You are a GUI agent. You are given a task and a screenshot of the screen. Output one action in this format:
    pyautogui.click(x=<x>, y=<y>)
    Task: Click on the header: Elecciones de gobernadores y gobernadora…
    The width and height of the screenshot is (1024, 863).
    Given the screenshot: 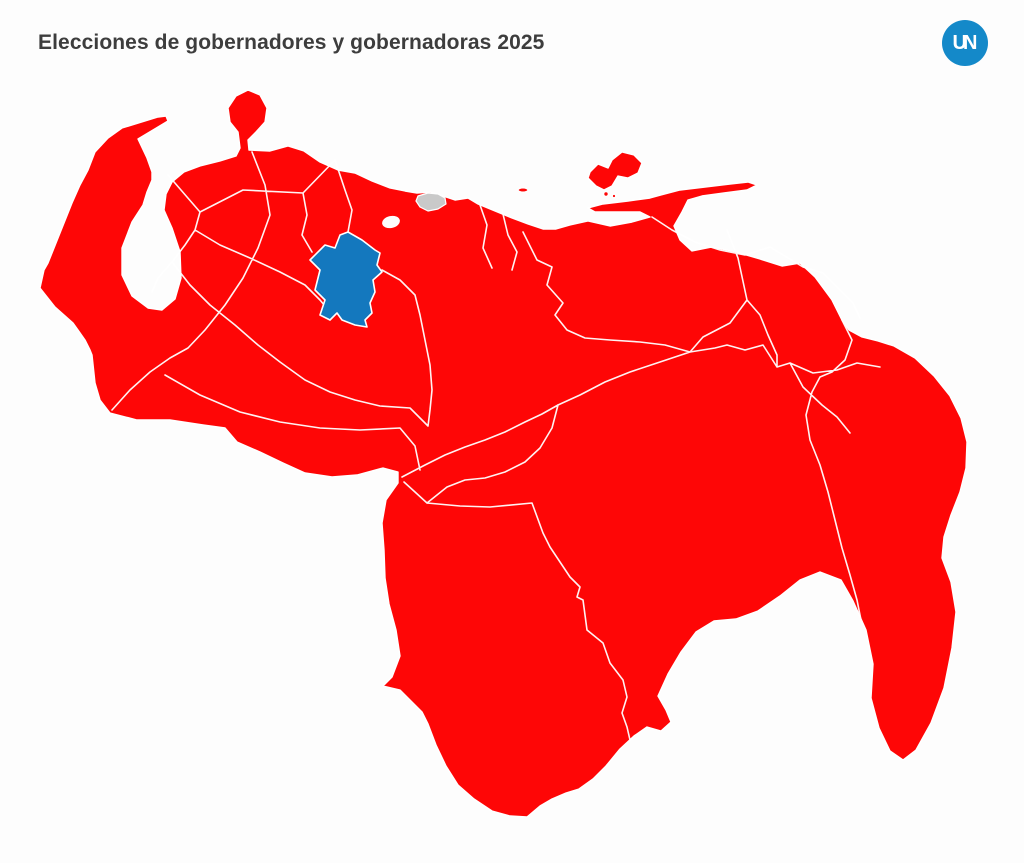 What is the action you would take?
    pyautogui.click(x=512, y=43)
    